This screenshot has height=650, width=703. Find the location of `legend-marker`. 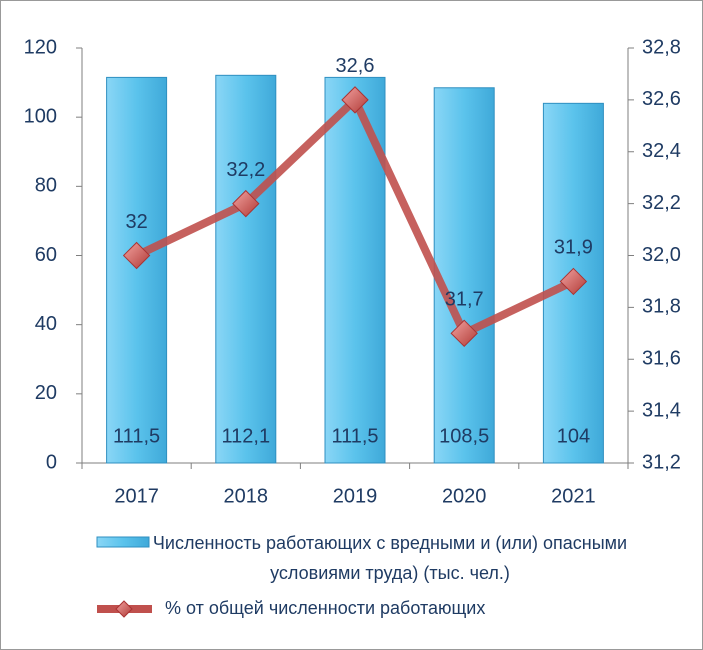

legend-marker is located at coordinates (124, 609).